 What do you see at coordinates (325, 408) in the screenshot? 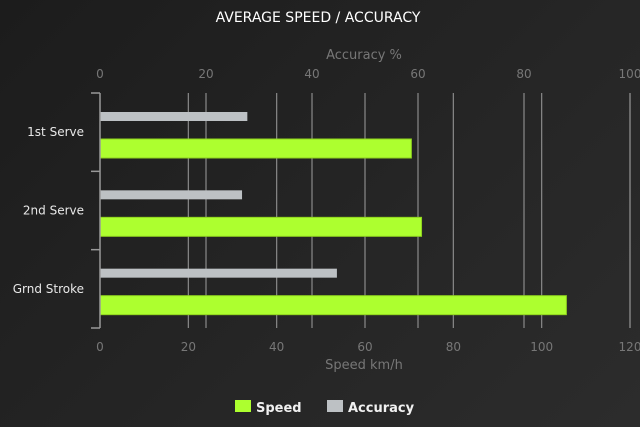
I see `legend: Speed Accuracy` at bounding box center [325, 408].